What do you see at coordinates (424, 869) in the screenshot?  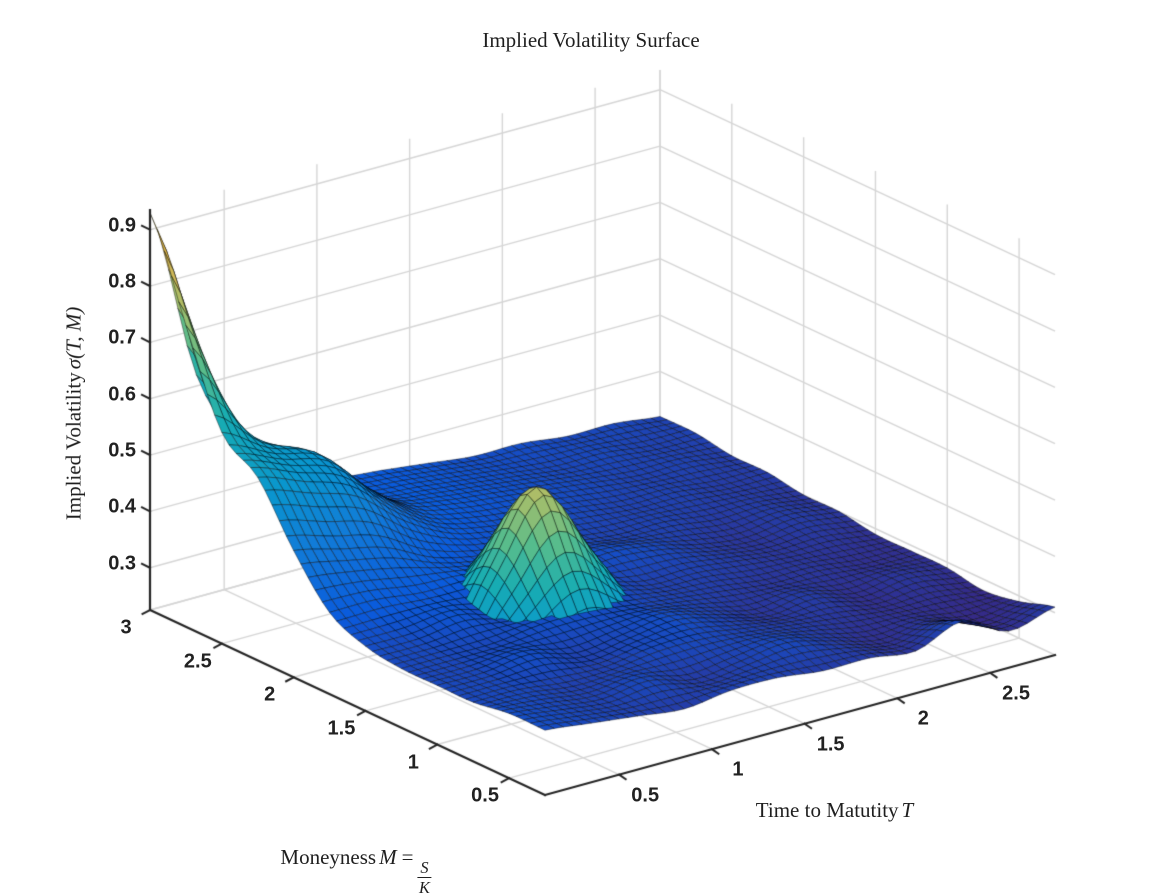 I see `y-axis-label-fraction-numerator: S` at bounding box center [424, 869].